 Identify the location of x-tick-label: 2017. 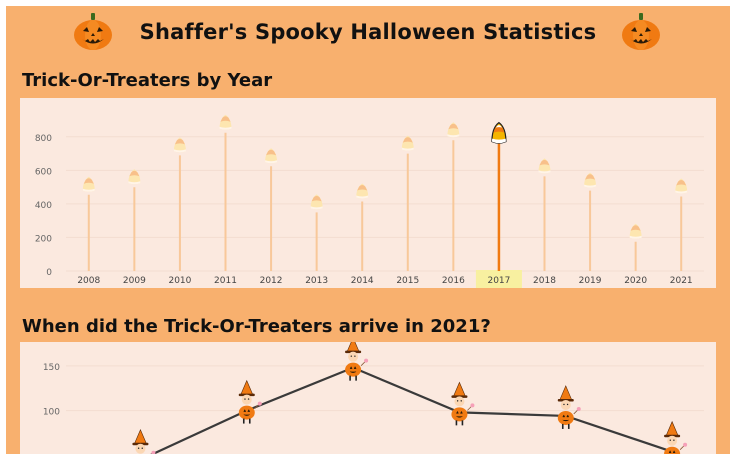
(498, 281).